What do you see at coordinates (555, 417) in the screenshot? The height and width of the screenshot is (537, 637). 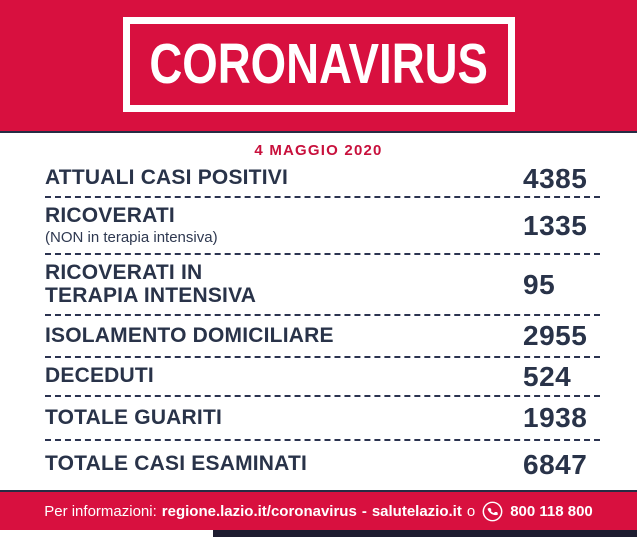 I see `stat-value: 1938` at bounding box center [555, 417].